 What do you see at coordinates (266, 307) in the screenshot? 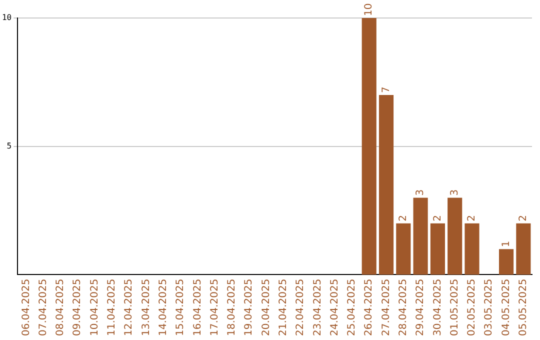
I see `x-tick-label: 20.04.2025` at bounding box center [266, 307].